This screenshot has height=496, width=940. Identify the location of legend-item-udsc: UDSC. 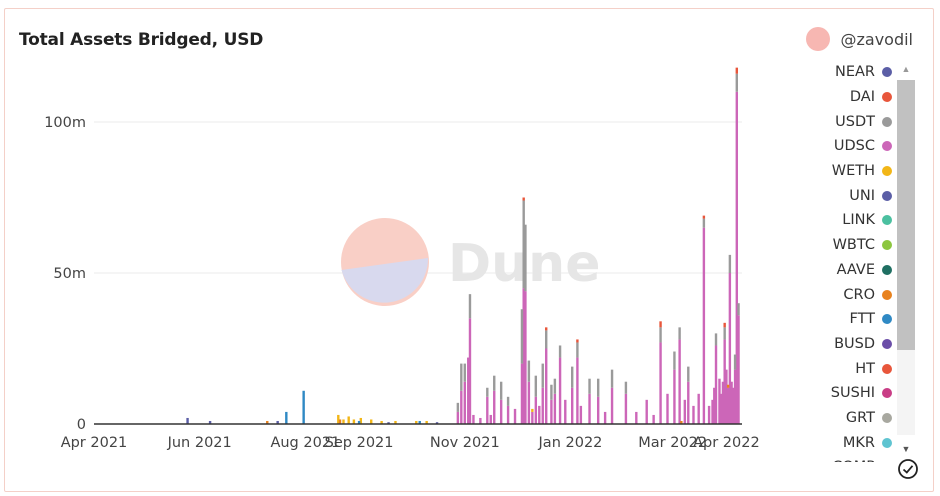
(849, 146).